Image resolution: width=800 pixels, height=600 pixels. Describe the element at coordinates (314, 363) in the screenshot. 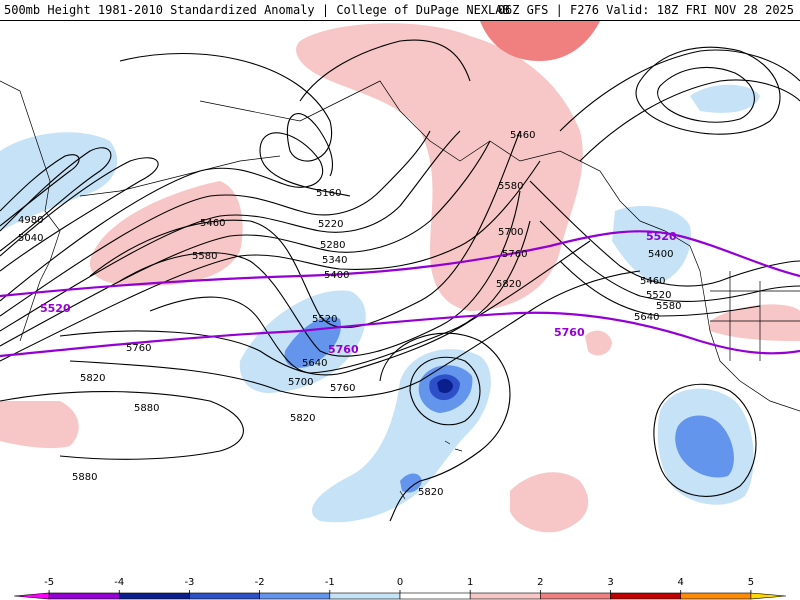

I see `label-5640-trough: 5640` at that location.